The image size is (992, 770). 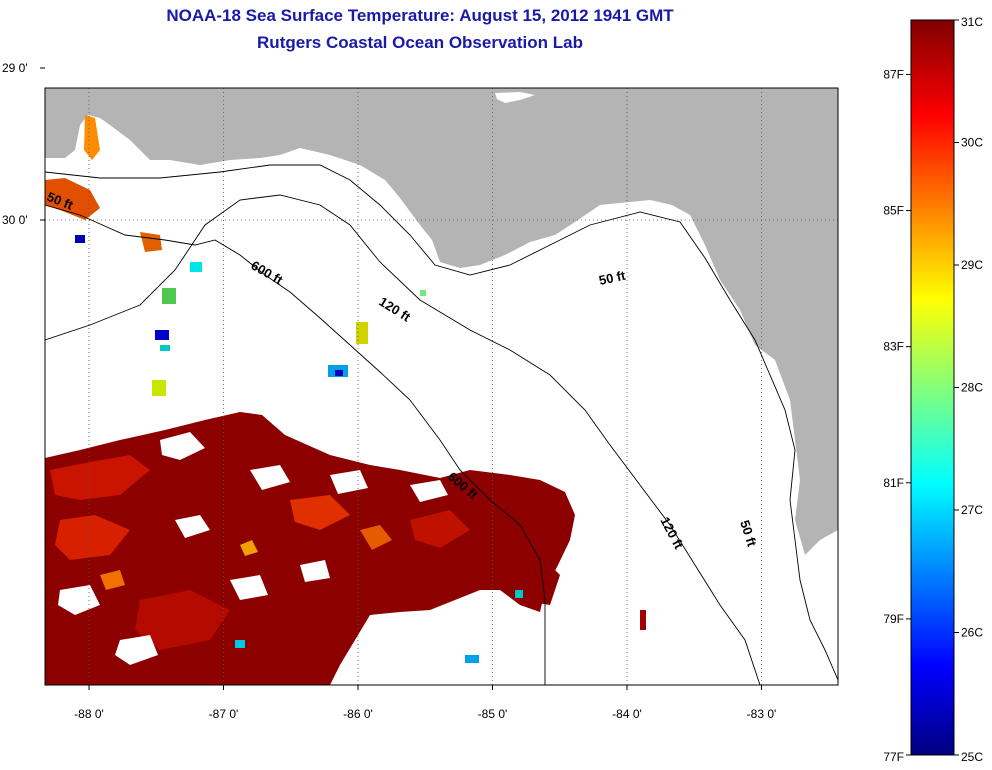 I want to click on longitude-tick-label: -85 0', so click(x=493, y=714).